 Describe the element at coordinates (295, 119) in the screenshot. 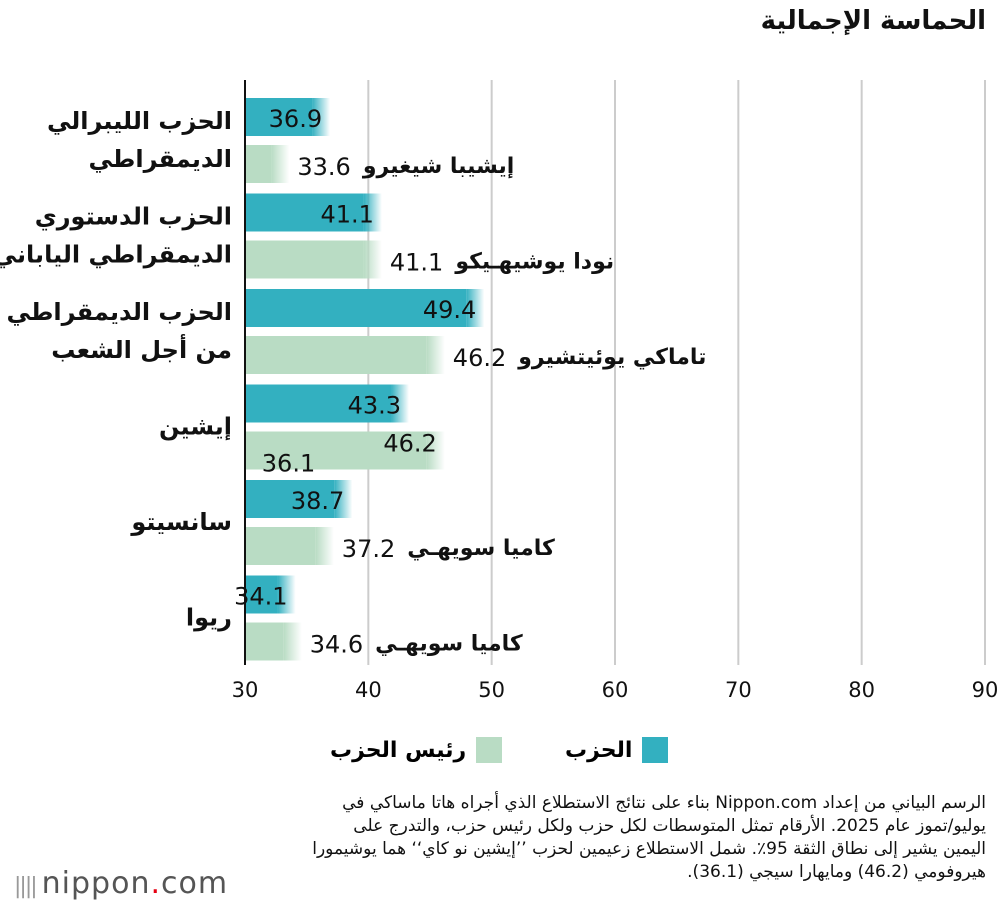

I see `party-value-label: 36.9` at that location.